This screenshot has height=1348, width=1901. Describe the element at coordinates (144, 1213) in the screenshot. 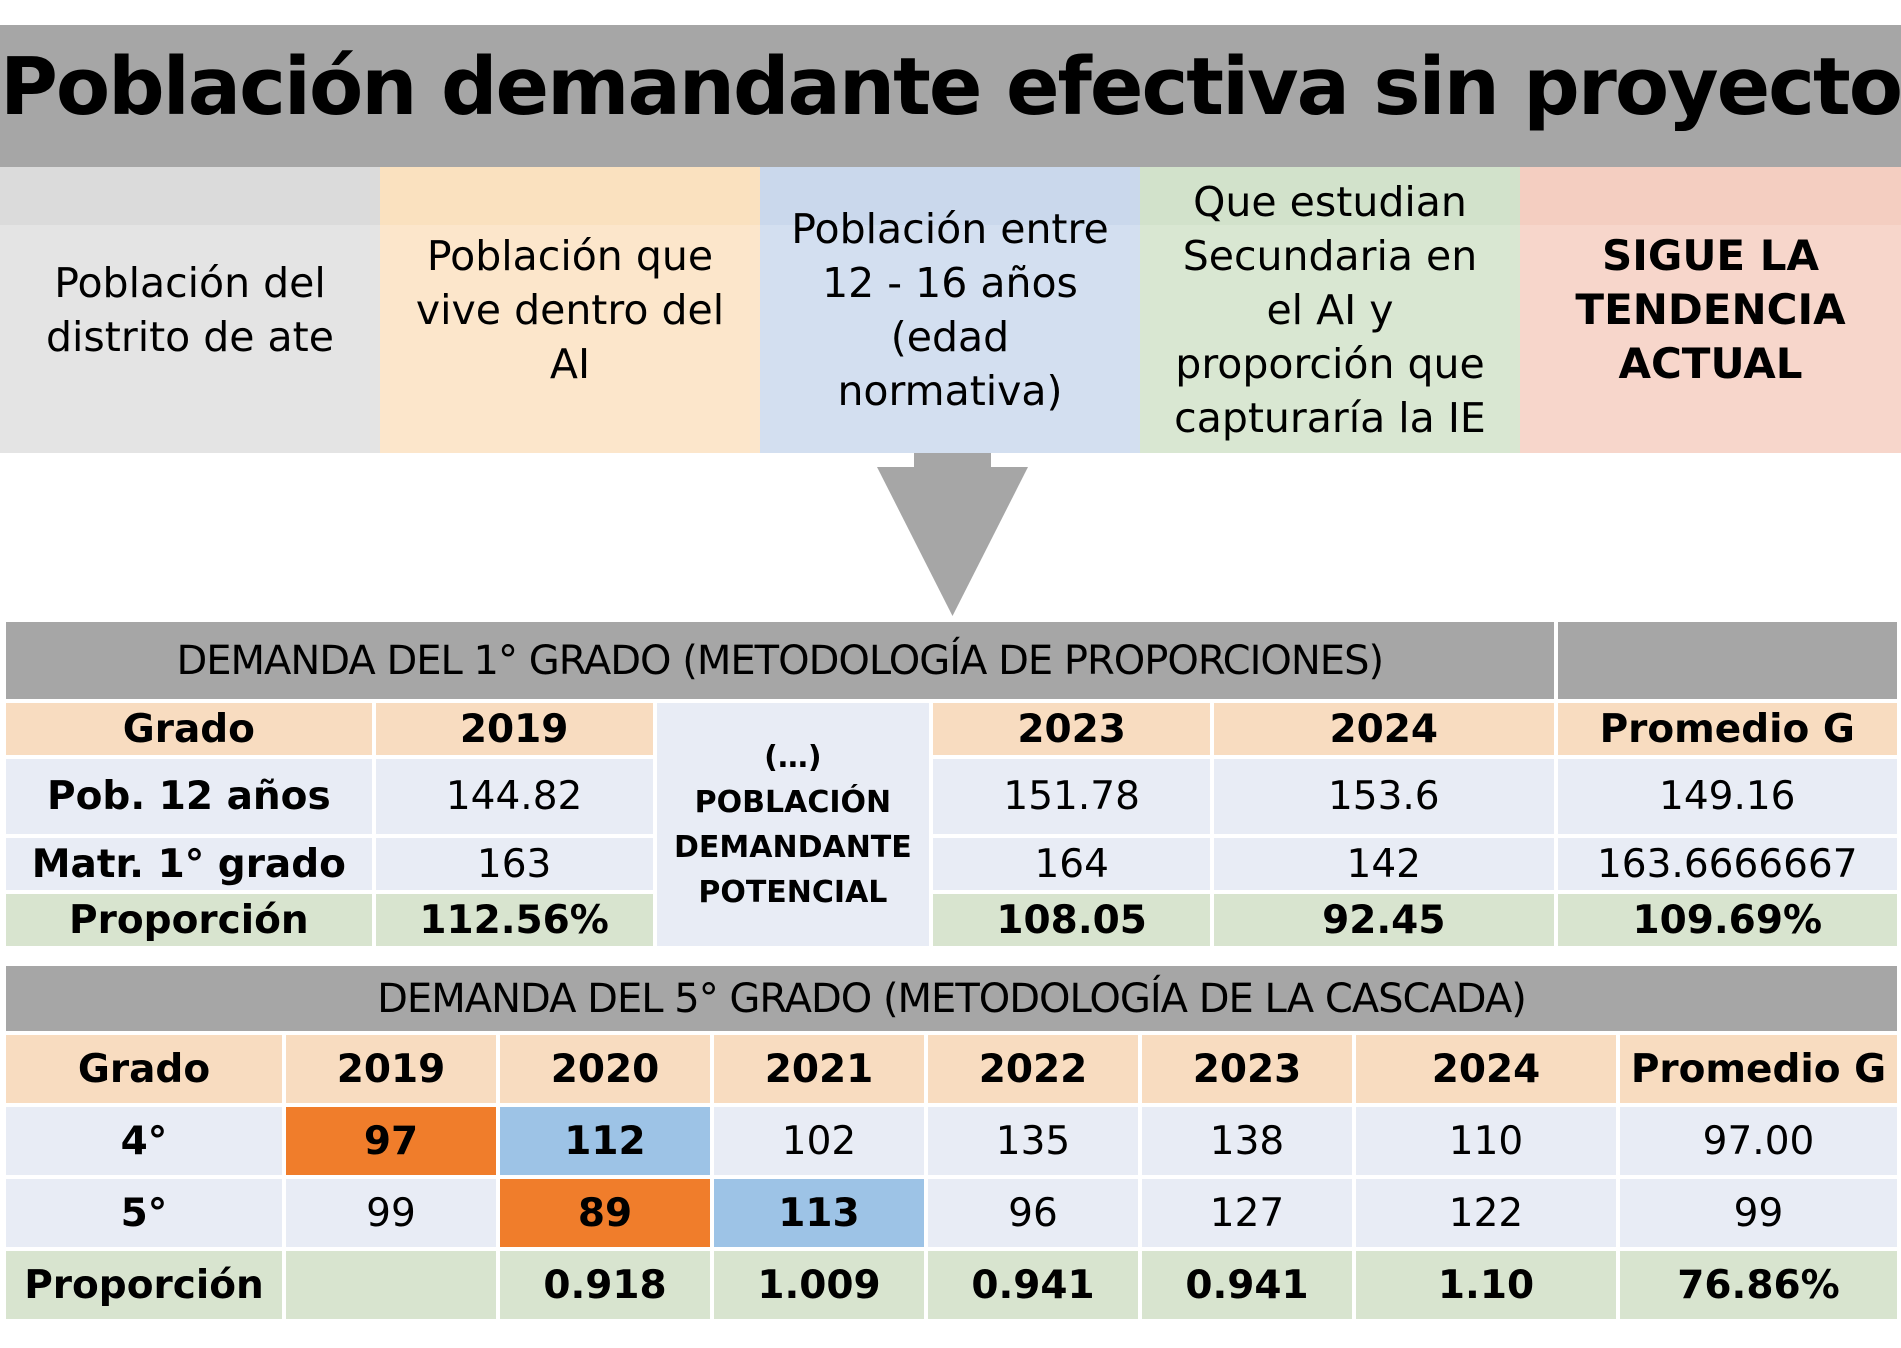

I see `row-label: 5°` at that location.